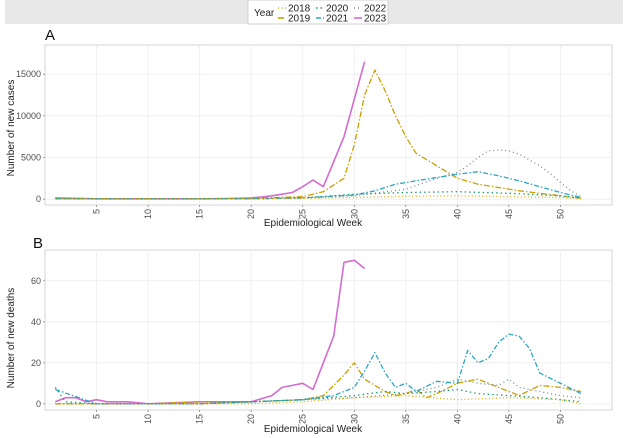 This screenshot has height=438, width=628. Describe the element at coordinates (38, 404) in the screenshot. I see `panel-b-y-tick-label: 0` at that location.